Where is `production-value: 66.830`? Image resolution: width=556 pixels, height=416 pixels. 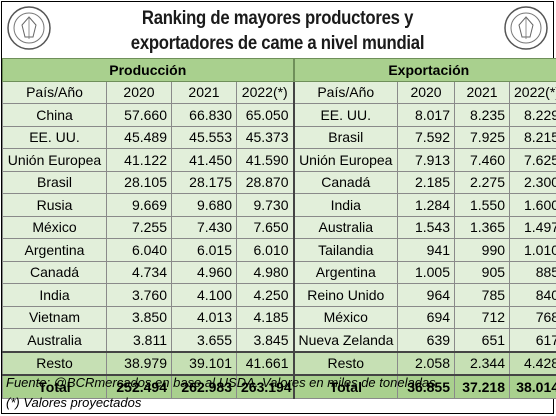 production-value: 66.830 is located at coordinates (204, 115).